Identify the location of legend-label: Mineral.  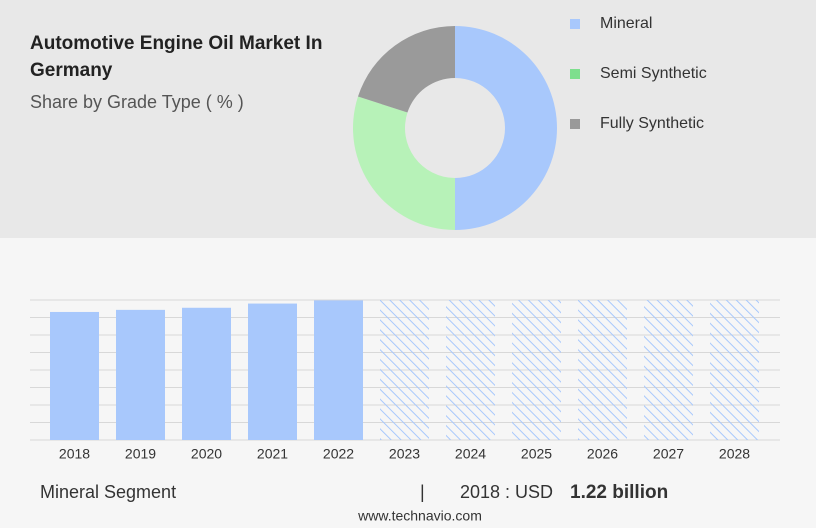
(626, 23).